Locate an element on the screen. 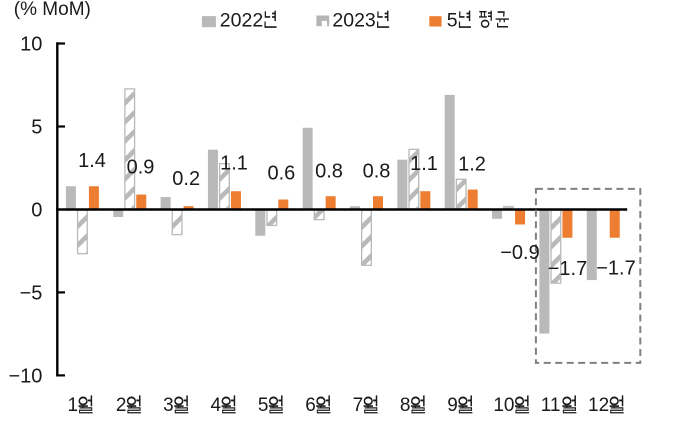 This screenshot has height=430, width=679. svg-text: 6 is located at coordinates (310, 405).